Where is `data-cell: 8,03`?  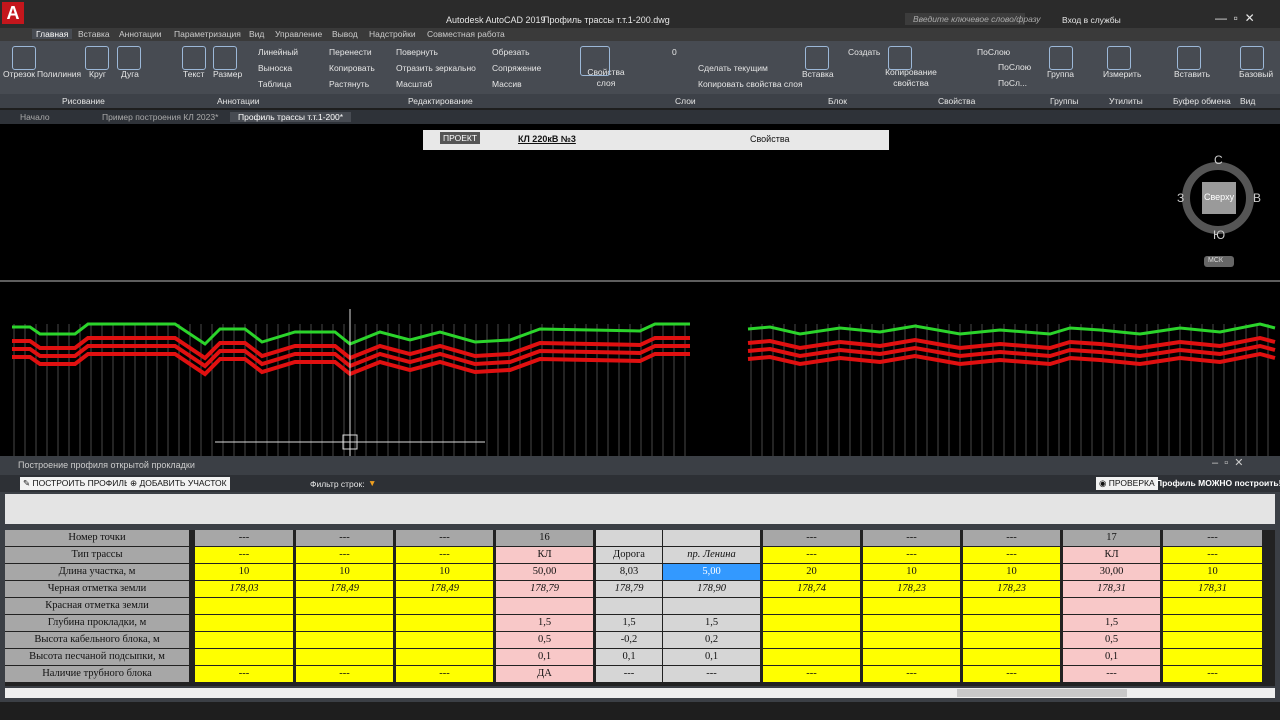 data-cell: 8,03 is located at coordinates (629, 572).